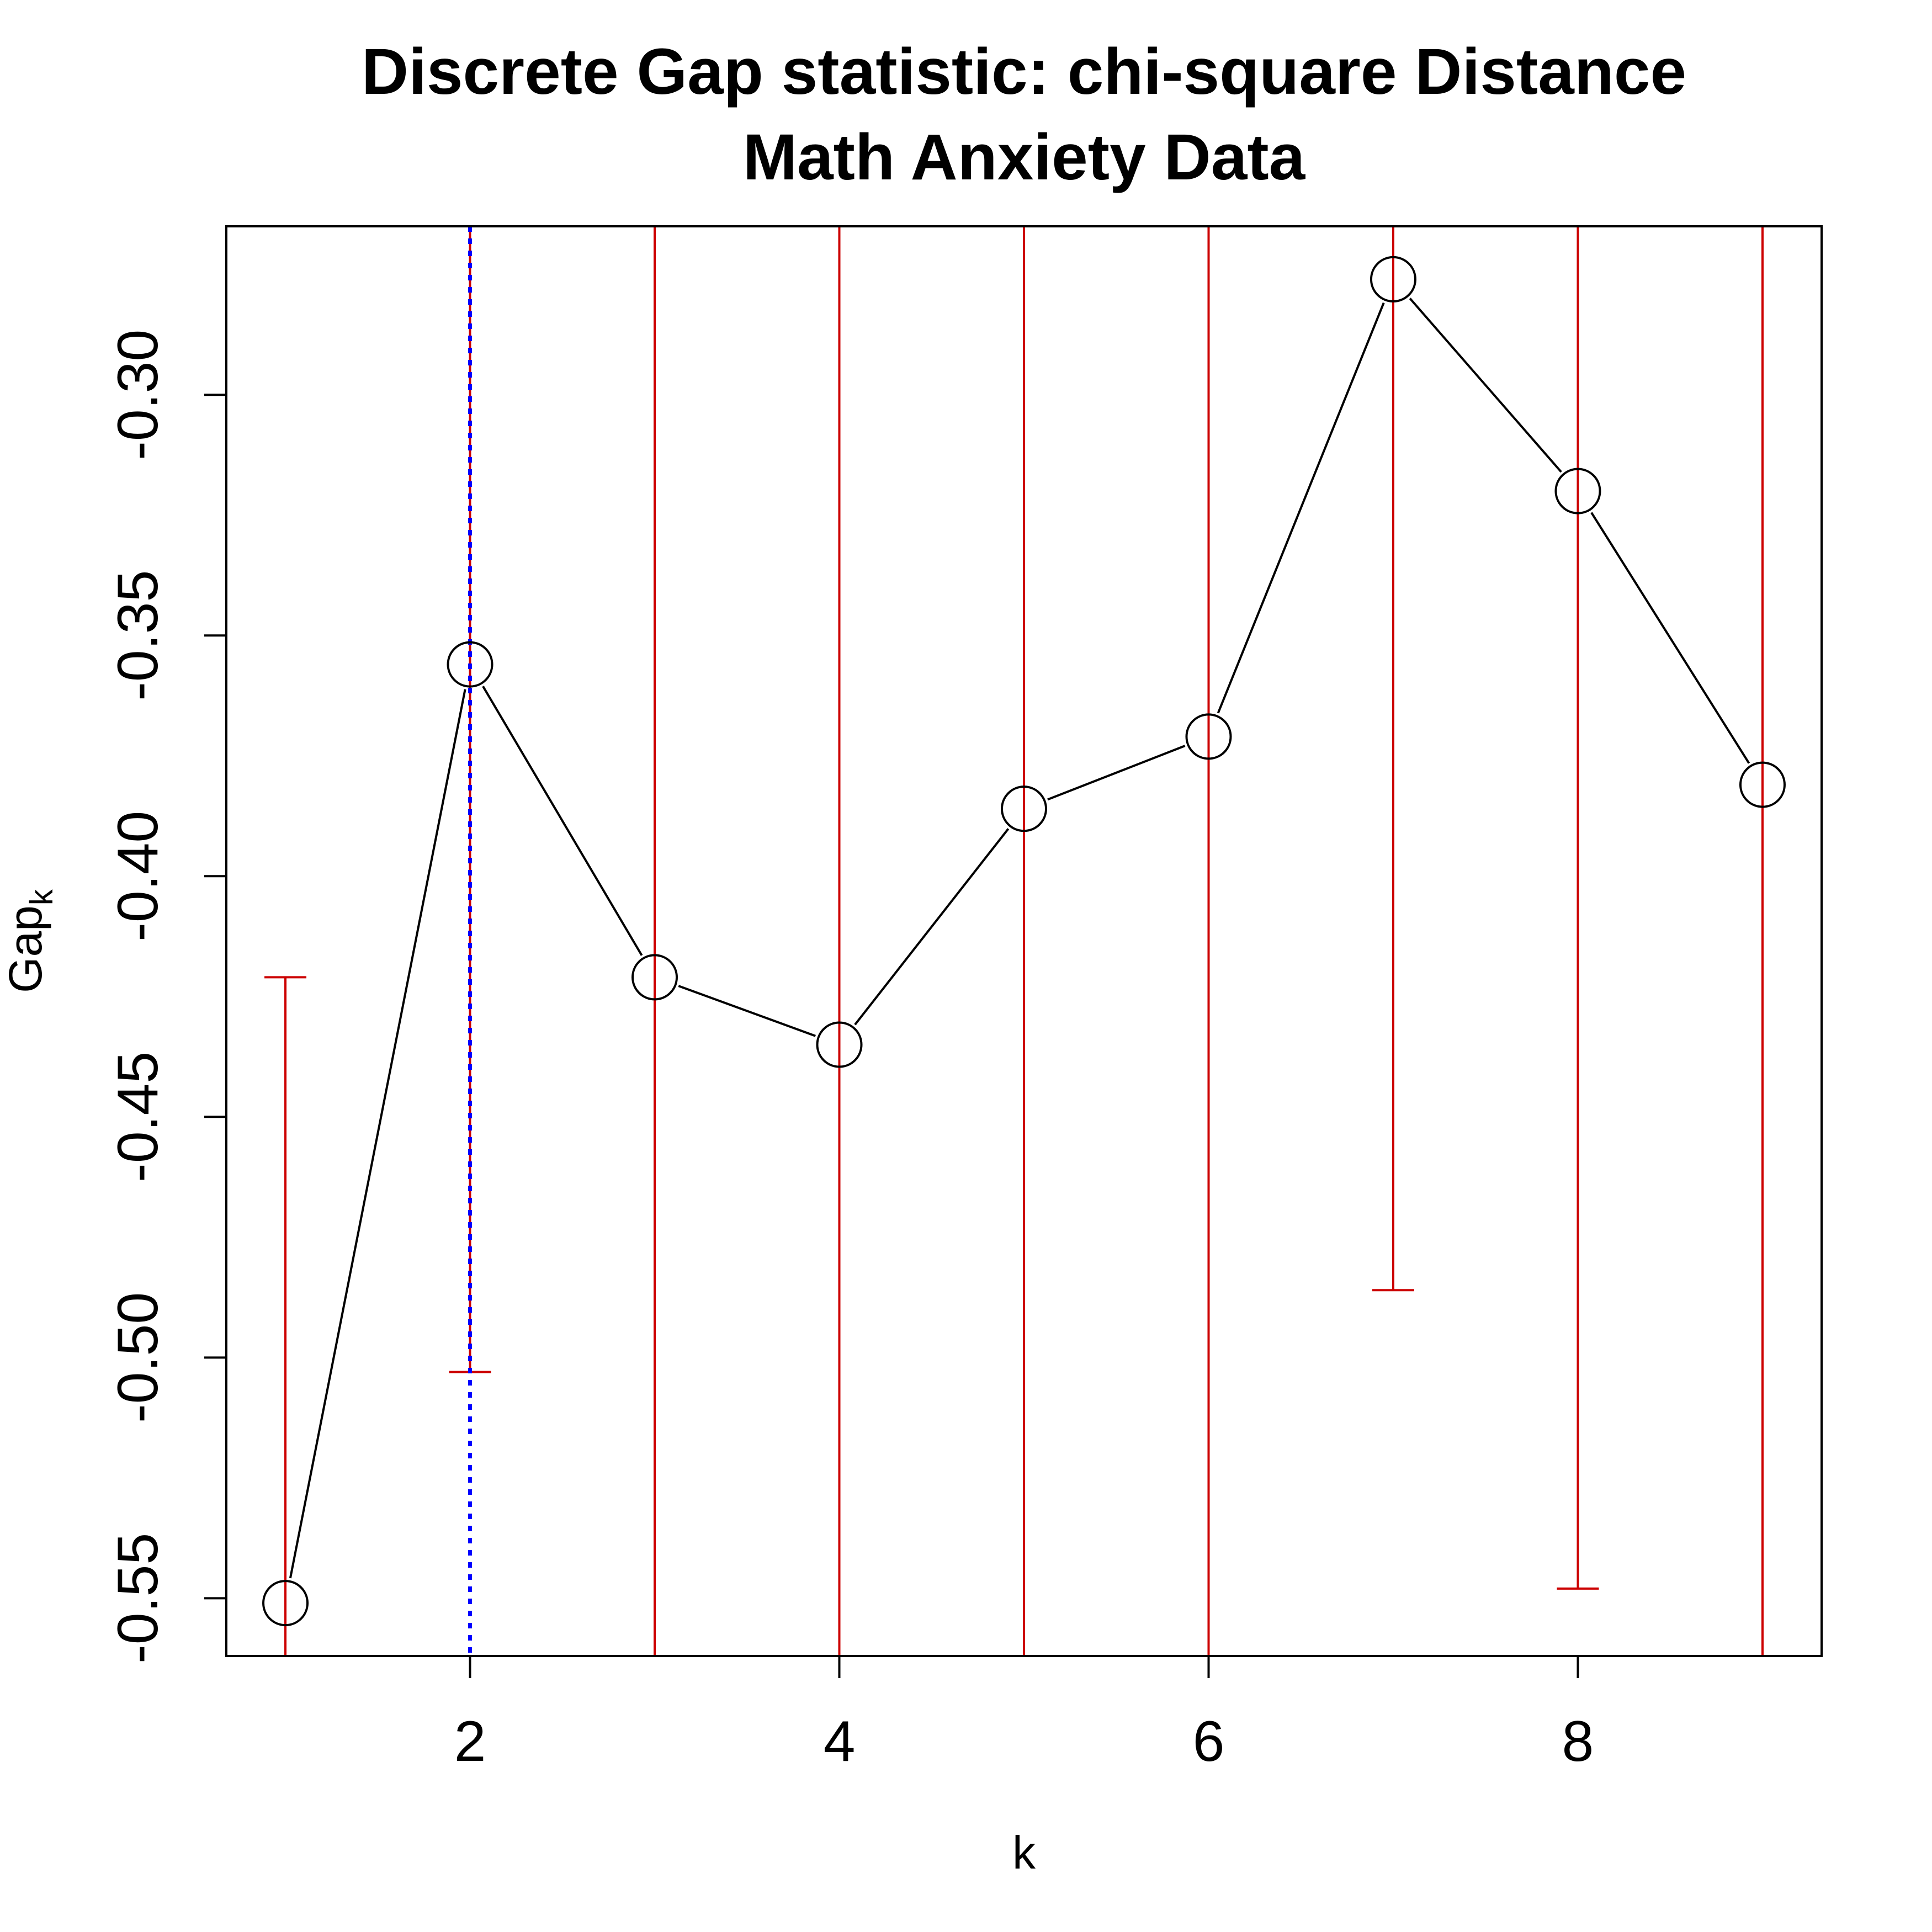  Describe the element at coordinates (138, 1117) in the screenshot. I see `y-tick-label: -0.45` at that location.